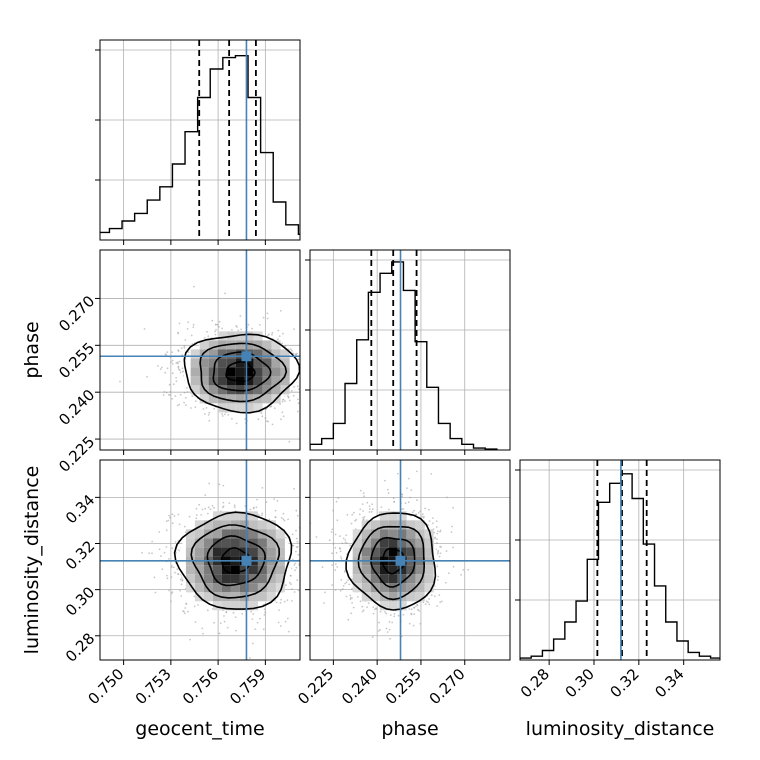 This screenshot has height=760, width=760. What do you see at coordinates (240, 371) in the screenshot?
I see `density-contour` at bounding box center [240, 371].